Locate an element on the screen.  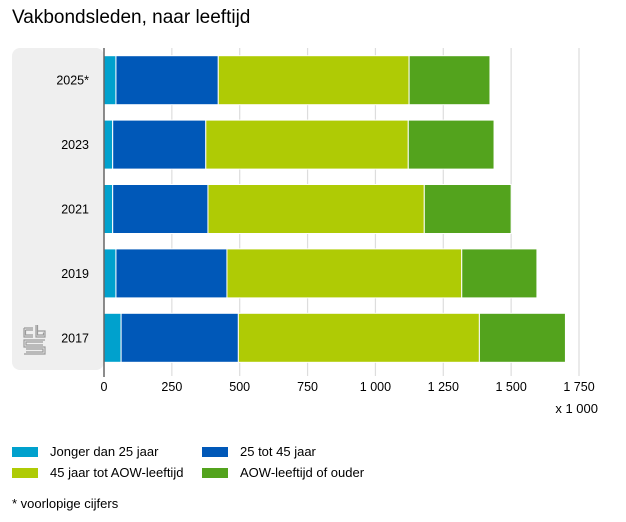
legend-label: Jonger dan 25 jaar is located at coordinates (104, 451).